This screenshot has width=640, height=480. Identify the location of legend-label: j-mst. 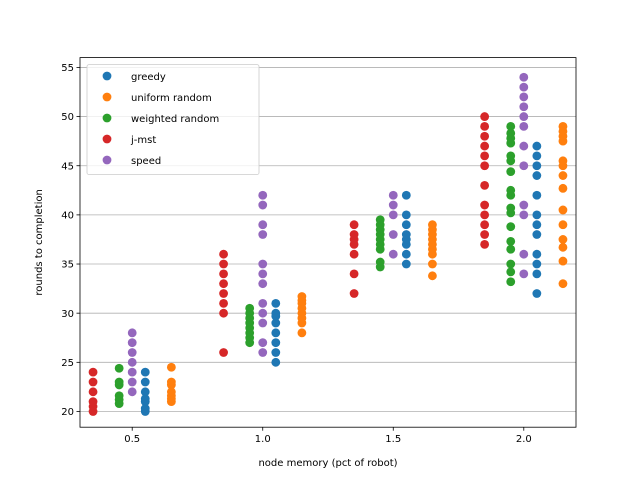
(143, 140).